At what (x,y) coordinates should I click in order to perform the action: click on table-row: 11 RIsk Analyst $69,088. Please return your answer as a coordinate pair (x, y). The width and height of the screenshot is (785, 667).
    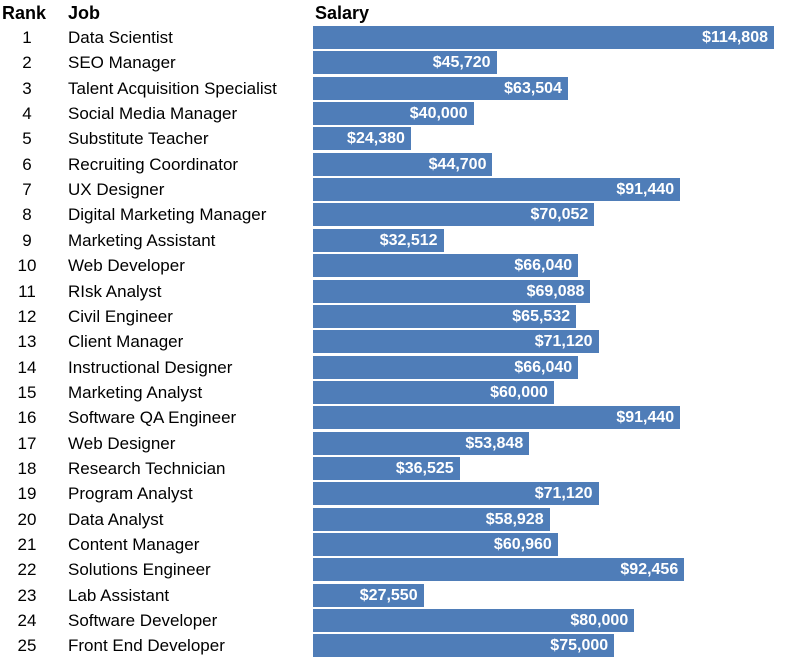
    Looking at the image, I should click on (392, 291).